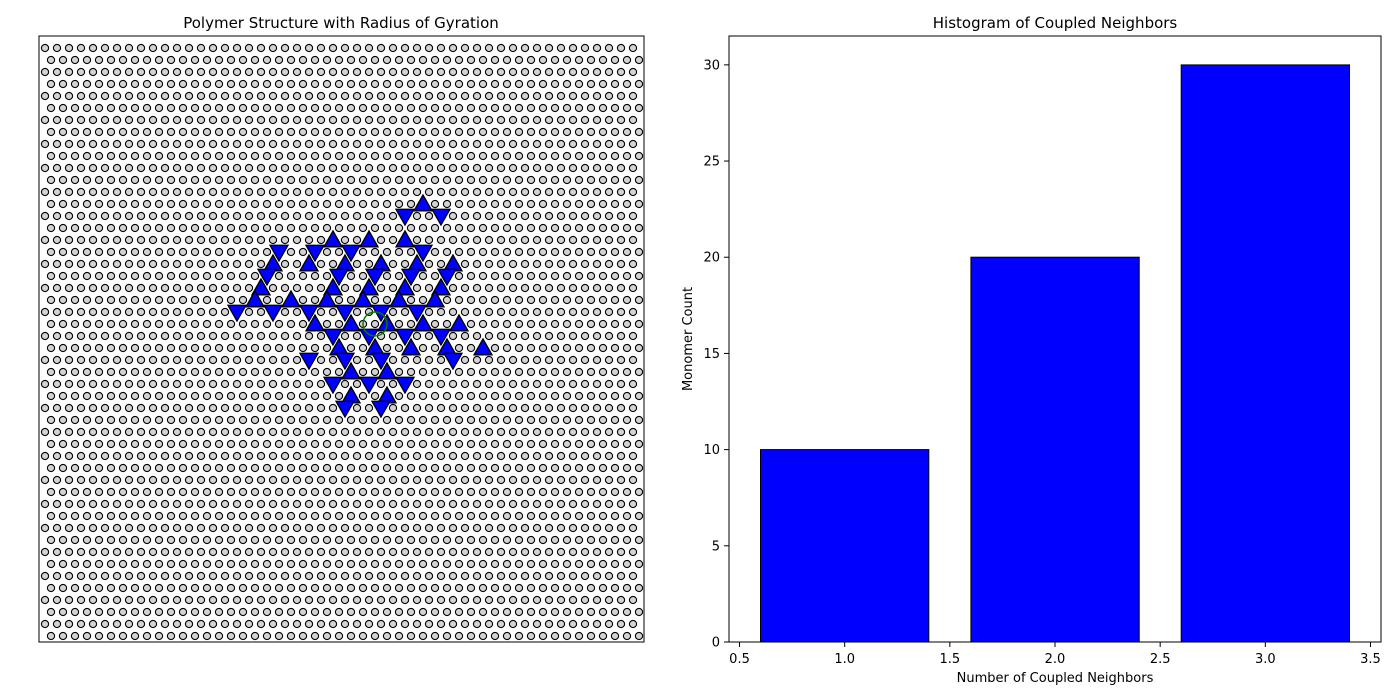 This screenshot has height=700, width=1400. I want to click on x-tick-label: 3.0, so click(1265, 659).